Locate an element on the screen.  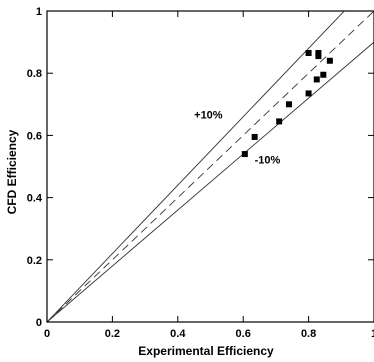
y-axis-label: CFD Efficiency is located at coordinates (12, 171).